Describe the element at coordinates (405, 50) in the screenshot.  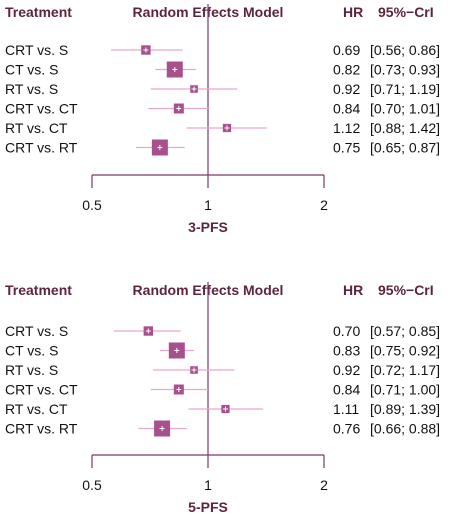
I see `row-credible-interval: [0.56; 0.86]` at that location.